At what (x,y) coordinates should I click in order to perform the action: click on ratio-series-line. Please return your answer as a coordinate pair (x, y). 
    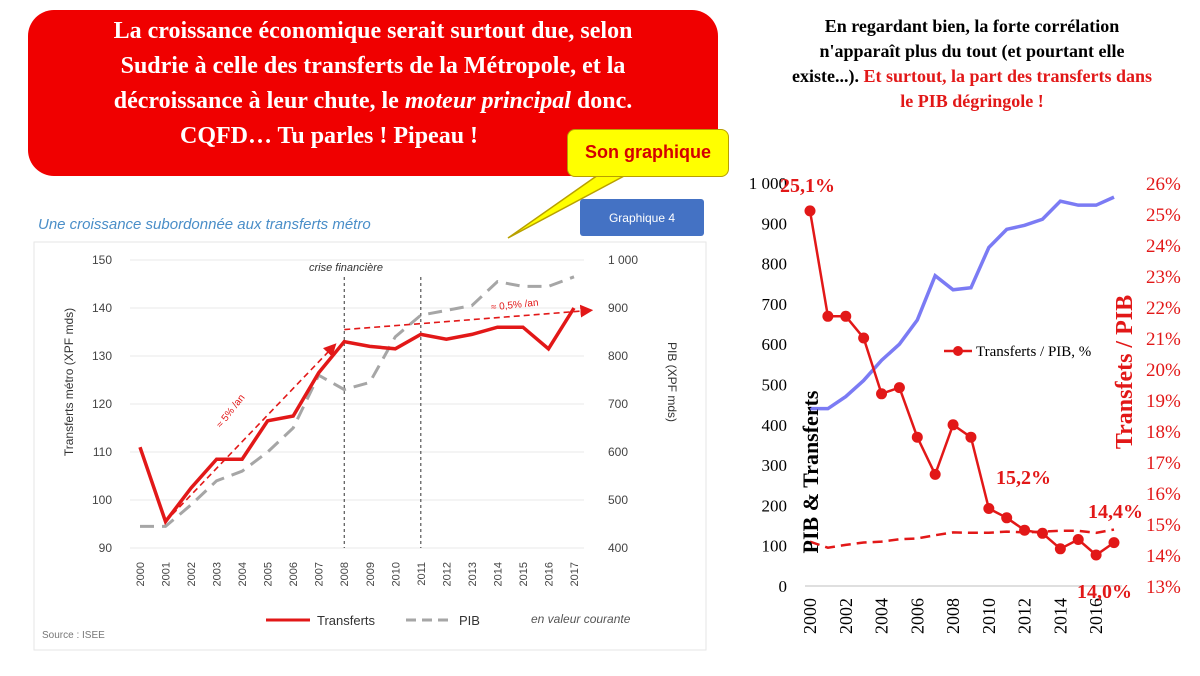
    Looking at the image, I should click on (961, 383).